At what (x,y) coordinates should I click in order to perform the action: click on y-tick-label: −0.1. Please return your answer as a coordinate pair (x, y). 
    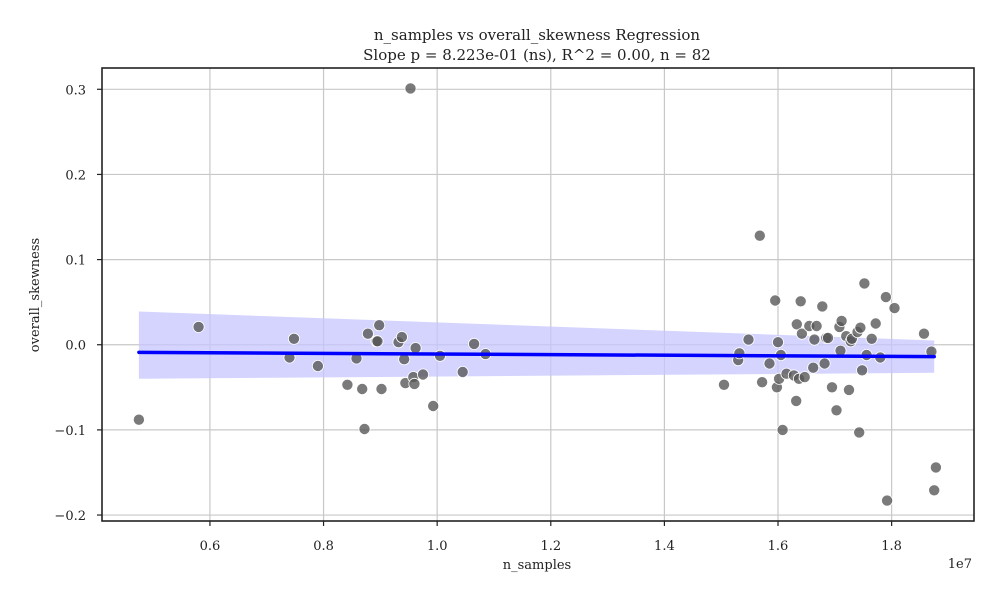
    Looking at the image, I should click on (70, 431).